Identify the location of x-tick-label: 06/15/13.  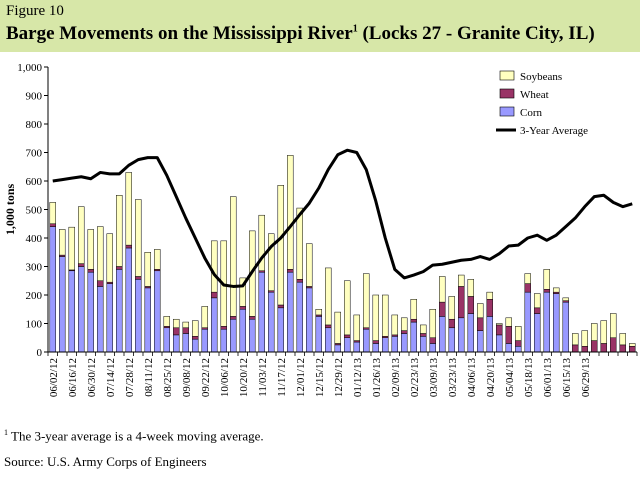
(567, 378).